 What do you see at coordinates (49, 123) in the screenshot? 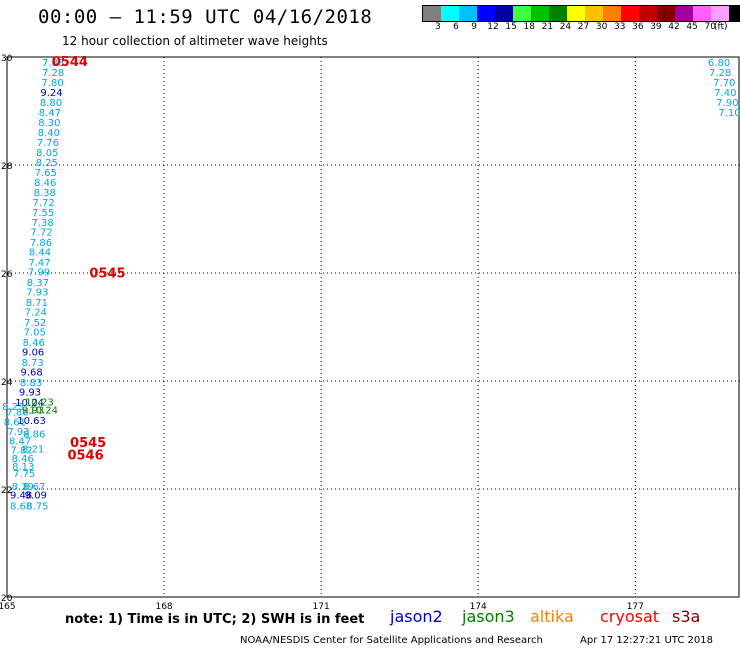
I see `wave-height-value: 8.30` at bounding box center [49, 123].